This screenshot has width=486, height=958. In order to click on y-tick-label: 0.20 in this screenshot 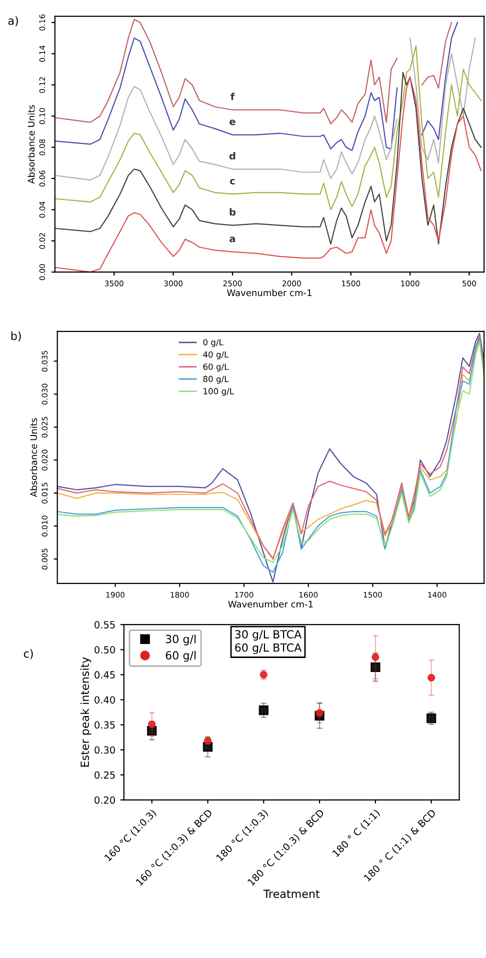, I will do `click(104, 800)`.